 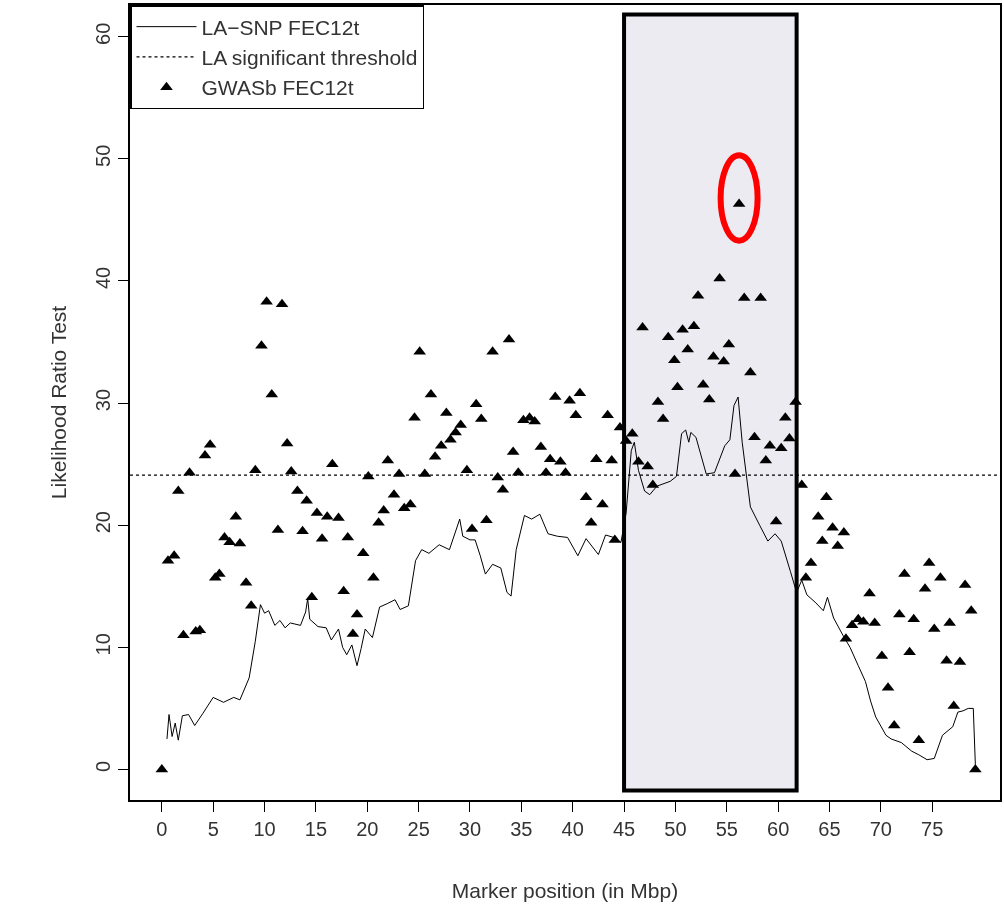 What do you see at coordinates (103, 33) in the screenshot?
I see `y-tick-label: 60` at bounding box center [103, 33].